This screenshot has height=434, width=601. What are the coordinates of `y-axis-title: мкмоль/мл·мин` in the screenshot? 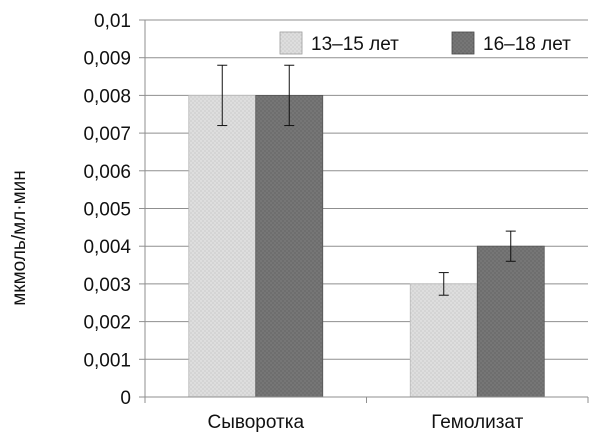 It's located at (19, 238).